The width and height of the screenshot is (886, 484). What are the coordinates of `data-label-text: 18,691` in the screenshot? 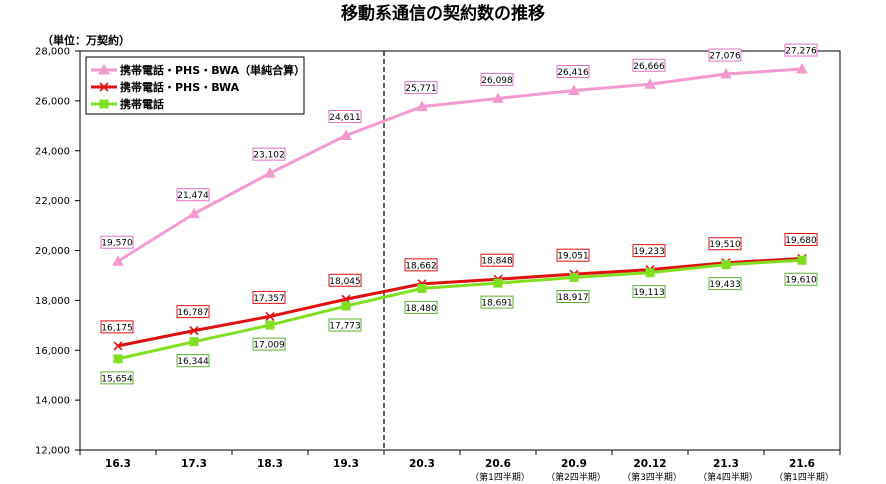 It's located at (497, 304).